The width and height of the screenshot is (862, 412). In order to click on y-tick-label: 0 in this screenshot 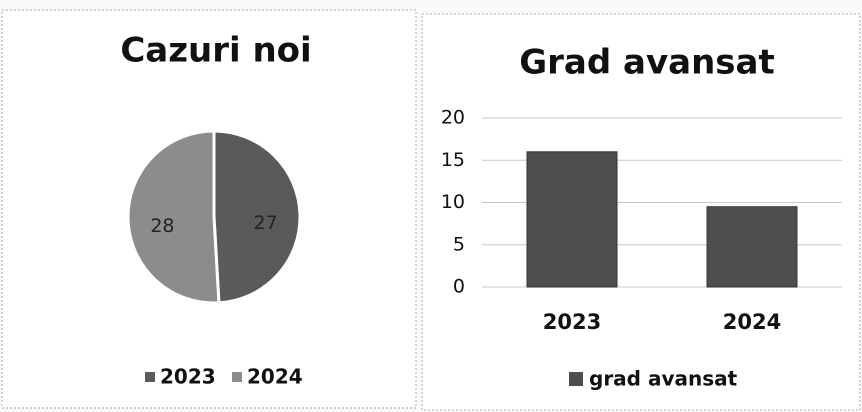, I will do `click(459, 287)`.